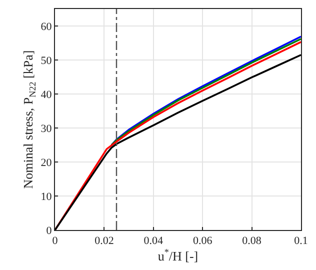  Describe the element at coordinates (46, 26) in the screenshot. I see `y-tick-label: 60` at that location.